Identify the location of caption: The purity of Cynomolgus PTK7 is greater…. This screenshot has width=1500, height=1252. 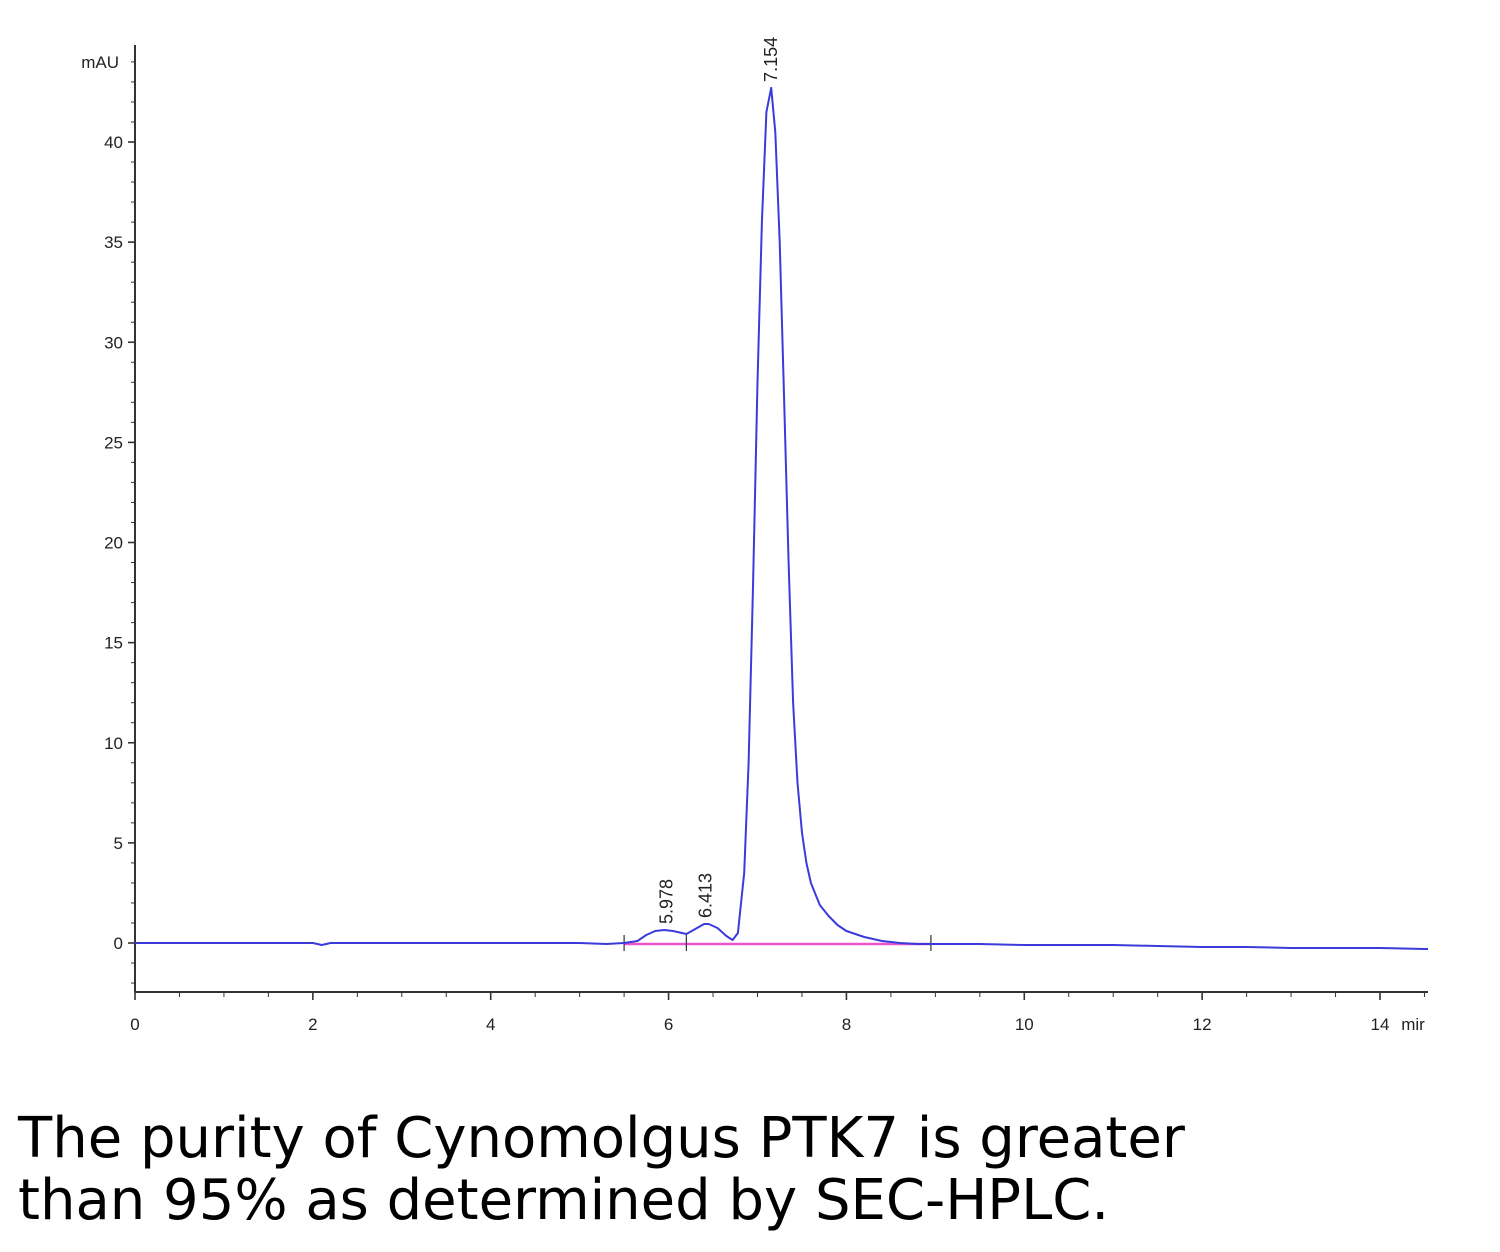
(601, 1170).